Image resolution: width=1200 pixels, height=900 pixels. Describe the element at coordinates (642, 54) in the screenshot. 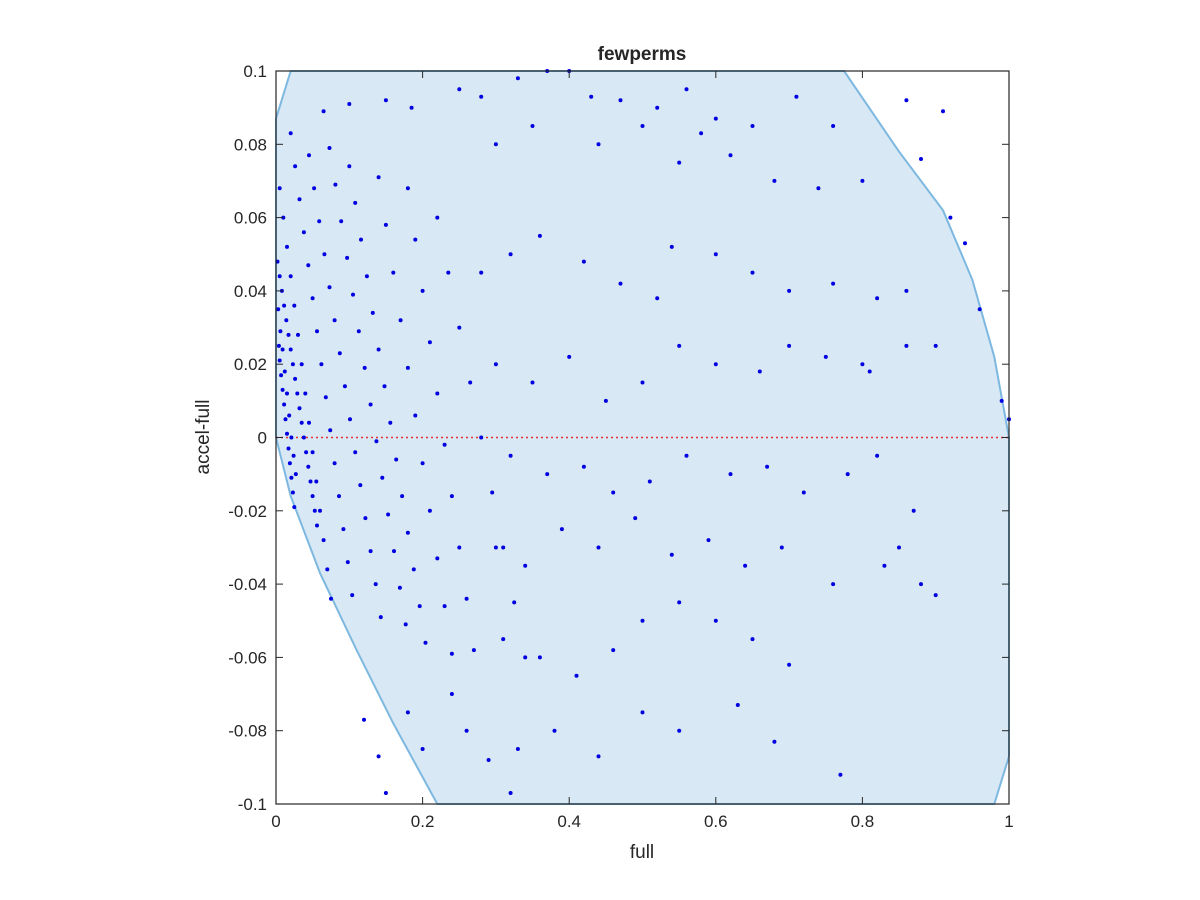

I see `chart-title: fewperms` at that location.